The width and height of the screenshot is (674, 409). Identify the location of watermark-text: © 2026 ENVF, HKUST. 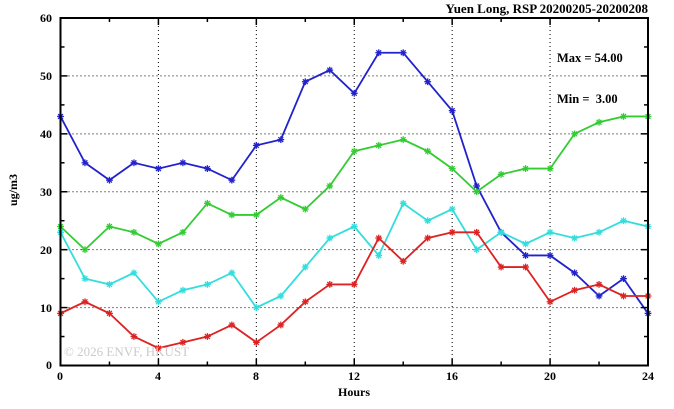
(127, 351).